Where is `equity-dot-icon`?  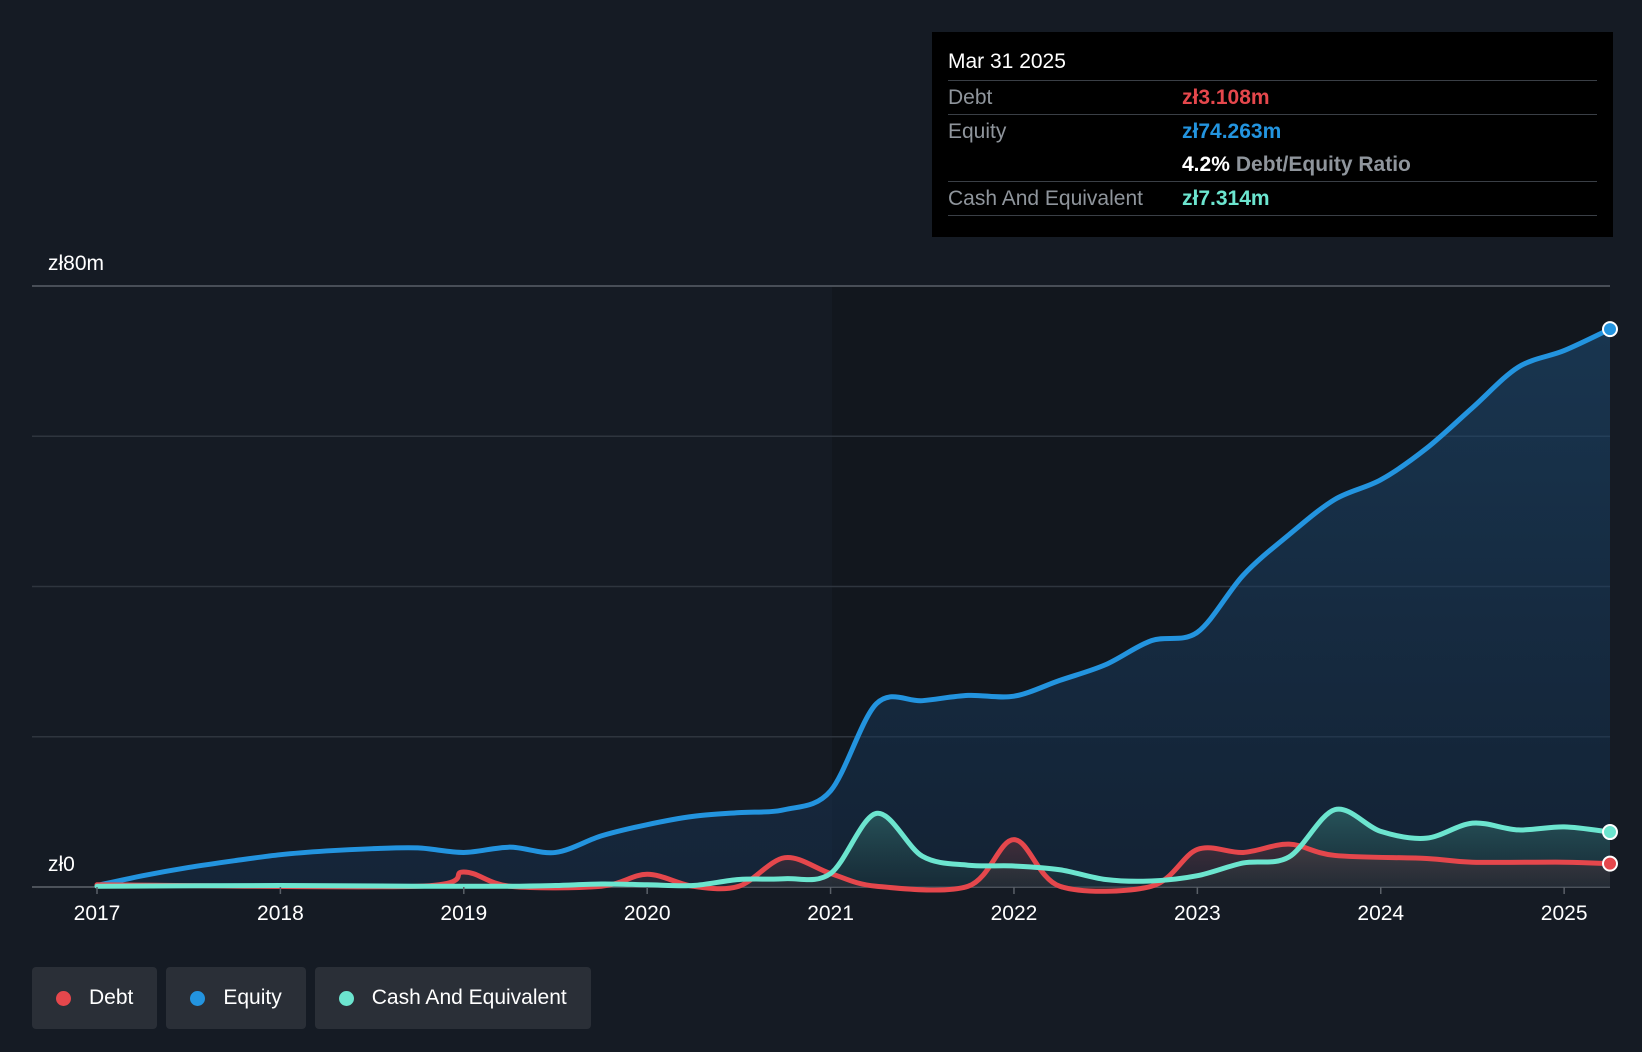
equity-dot-icon is located at coordinates (198, 998).